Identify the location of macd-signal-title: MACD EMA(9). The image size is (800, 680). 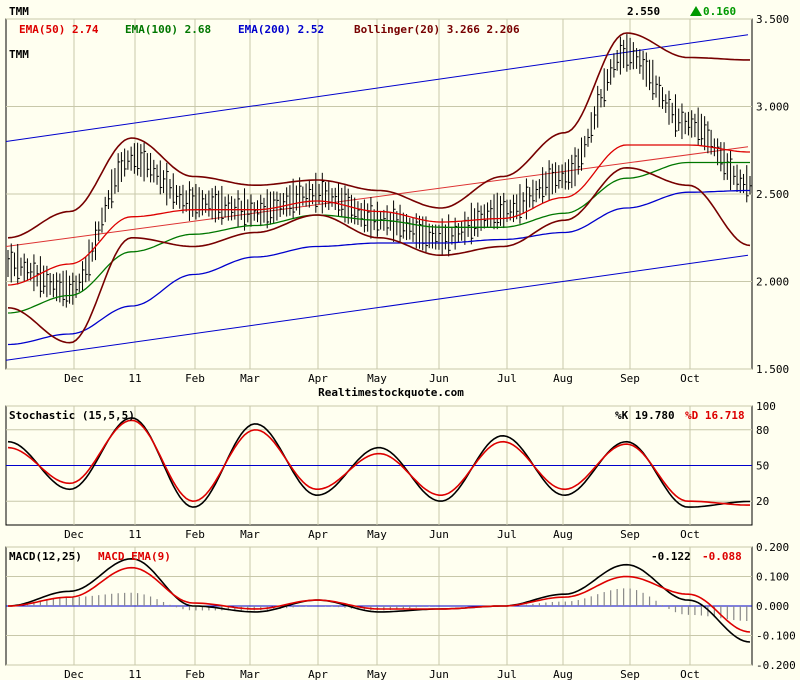
(134, 556).